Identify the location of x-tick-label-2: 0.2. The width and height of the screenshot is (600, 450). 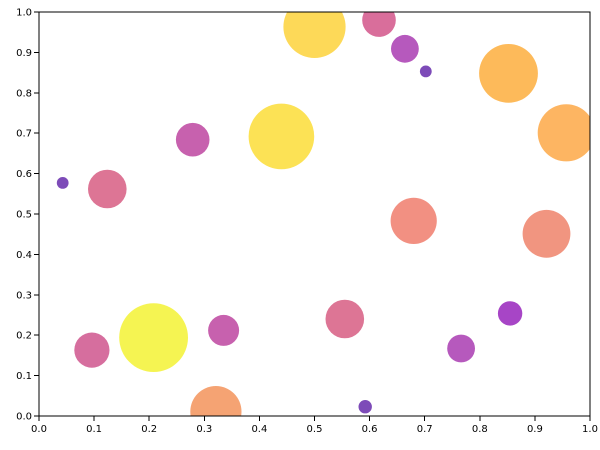
(149, 429).